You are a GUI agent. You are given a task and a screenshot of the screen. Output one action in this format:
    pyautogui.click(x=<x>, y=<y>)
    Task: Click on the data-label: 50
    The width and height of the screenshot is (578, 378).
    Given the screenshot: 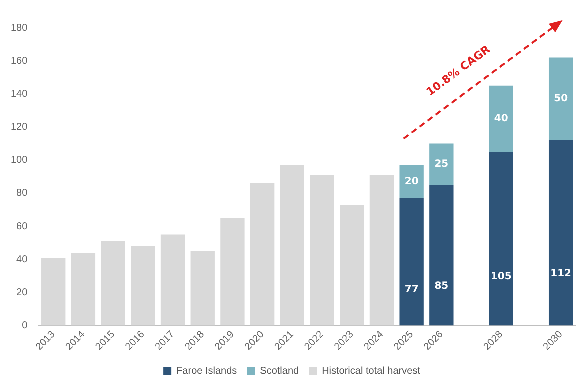 What is the action you would take?
    pyautogui.click(x=561, y=99)
    